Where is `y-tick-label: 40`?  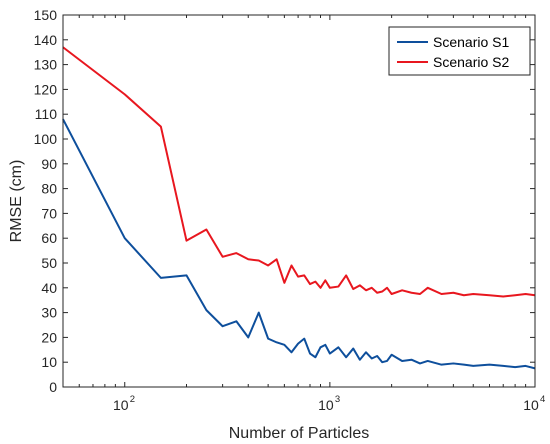 y-tick-label: 40 is located at coordinates (49, 288).